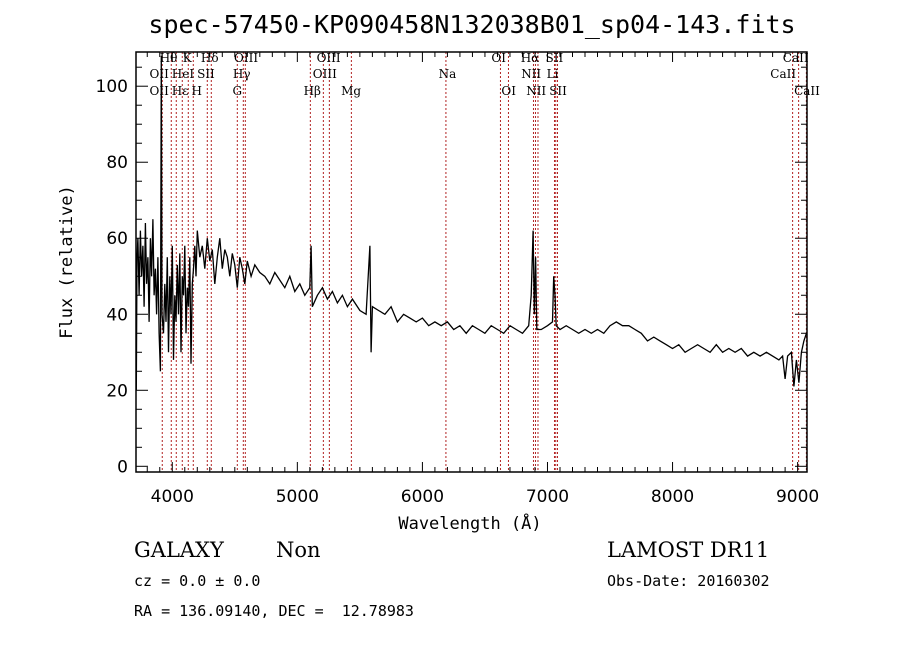 The height and width of the screenshot is (649, 900). Describe the element at coordinates (297, 497) in the screenshot. I see `x-tick-label: 5000` at that location.